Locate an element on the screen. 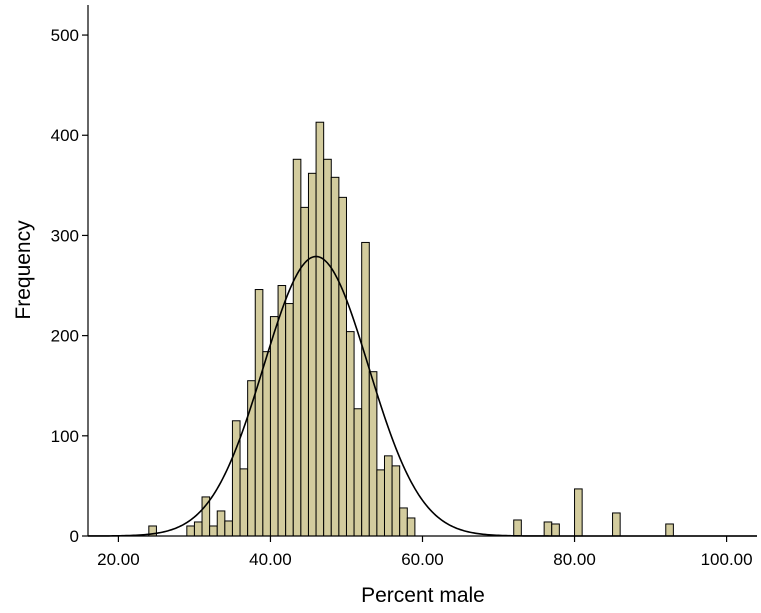 This screenshot has height=613, width=761. x-axis-ticks: 20.00 40.00 60.00 80.00 100.00 is located at coordinates (425, 552).